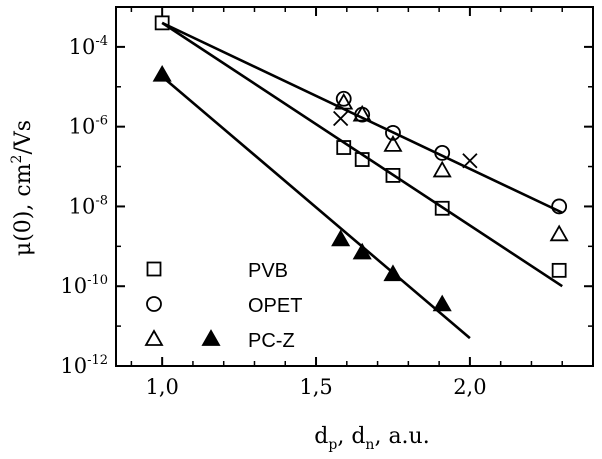 Image resolution: width=602 pixels, height=459 pixels. Describe the element at coordinates (371, 438) in the screenshot. I see `x-axis-title: dp, dn, a.u.` at that location.